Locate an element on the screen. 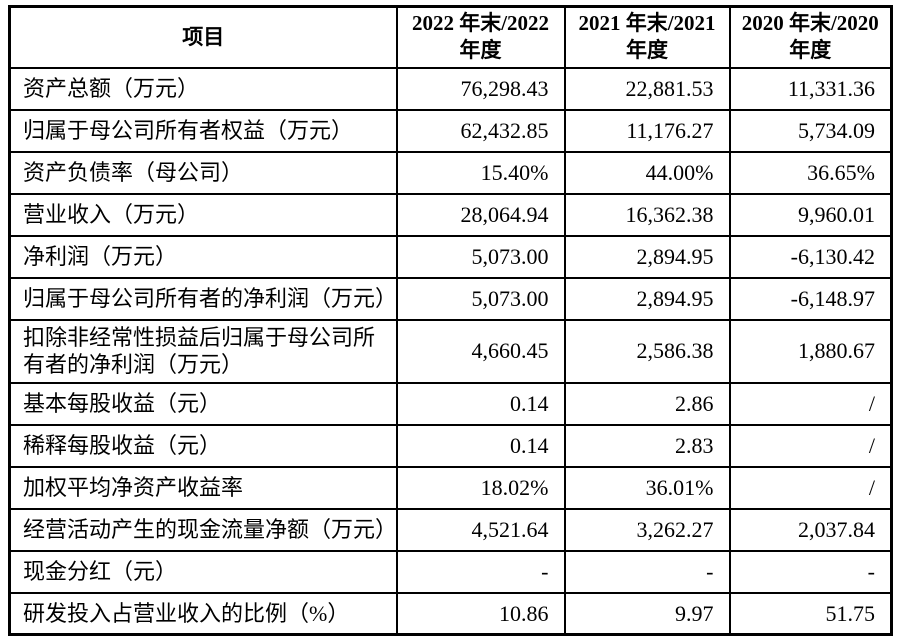 The image size is (899, 636). cell-value: 15.40% is located at coordinates (480, 172).